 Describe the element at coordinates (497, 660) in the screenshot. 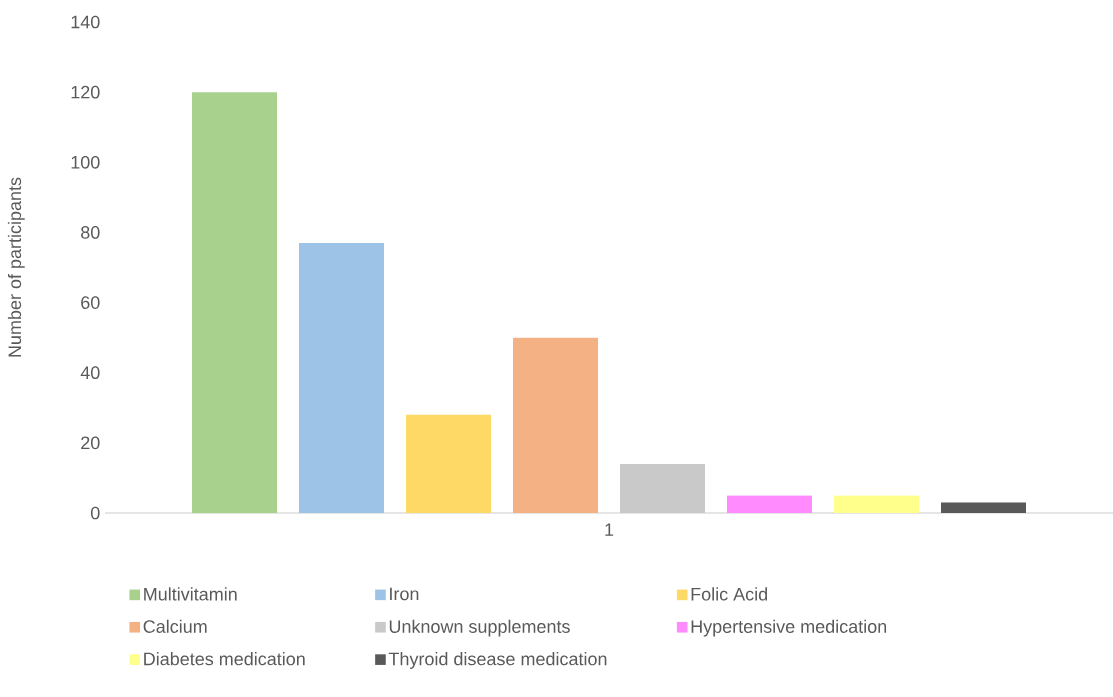

I see `legend-label: Thyroid disease medication` at that location.